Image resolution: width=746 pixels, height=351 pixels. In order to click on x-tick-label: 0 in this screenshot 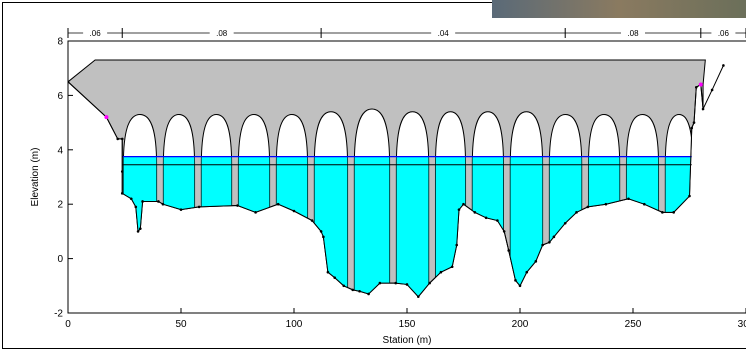, I will do `click(68, 324)`.